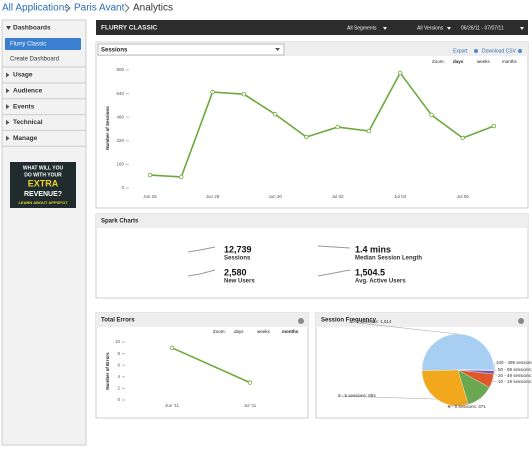 This screenshot has height=454, width=532. What do you see at coordinates (237, 259) in the screenshot?
I see `spark-label: Sessions` at bounding box center [237, 259].